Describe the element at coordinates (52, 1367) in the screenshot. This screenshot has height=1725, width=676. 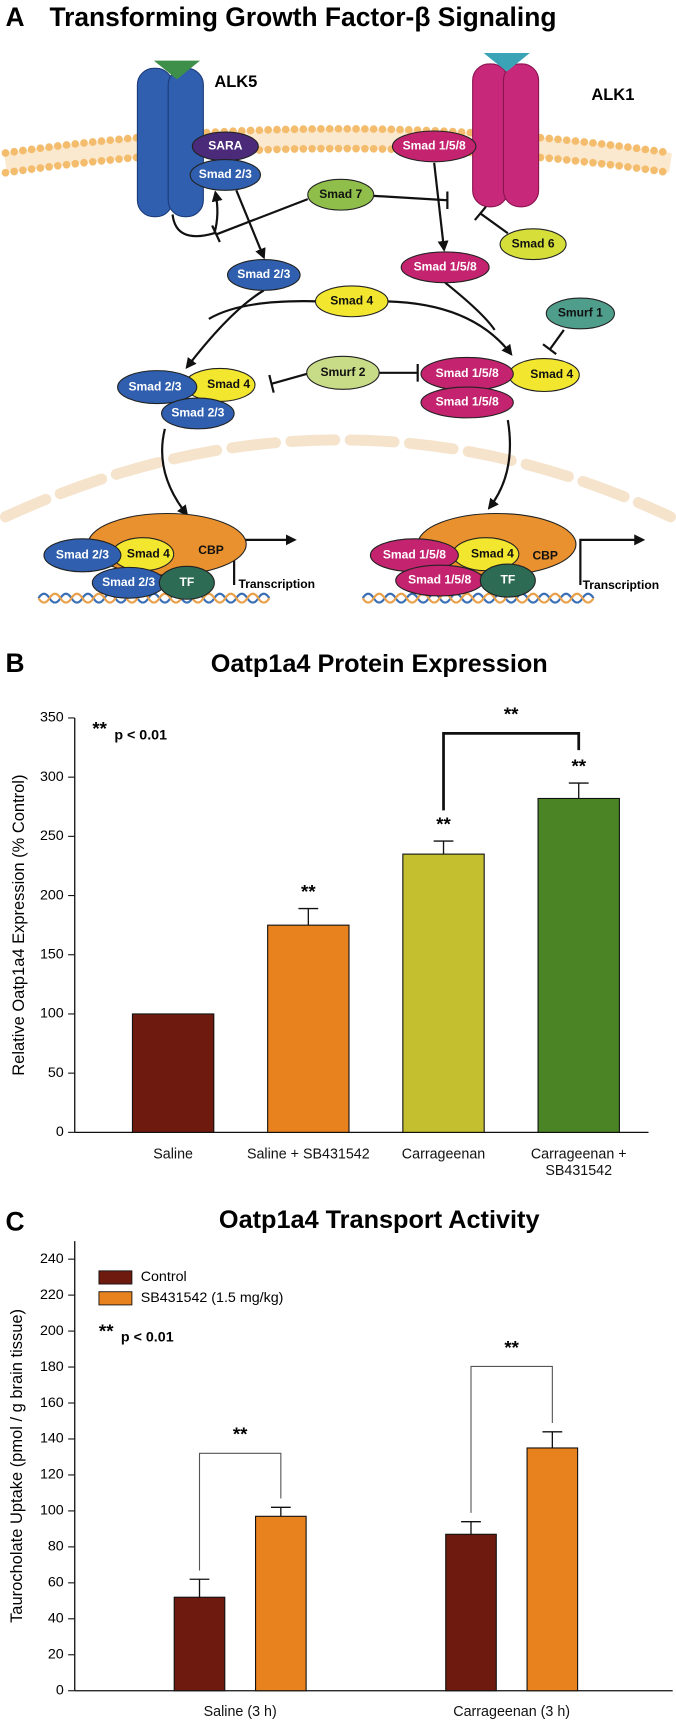
I see `y-tick-label: 180` at that location.